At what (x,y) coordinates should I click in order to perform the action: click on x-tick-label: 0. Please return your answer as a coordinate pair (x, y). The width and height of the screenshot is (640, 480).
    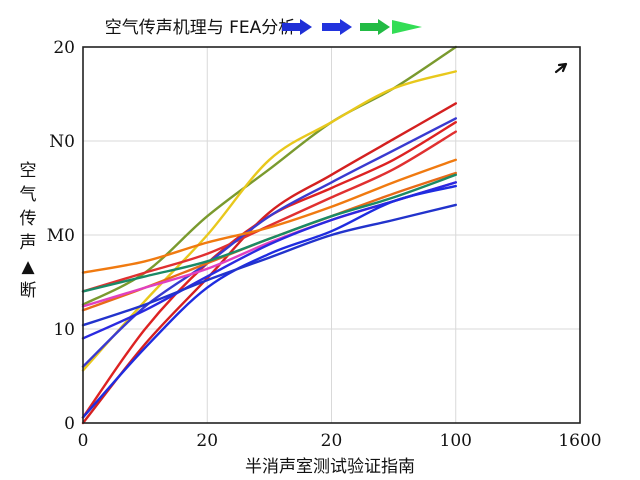
    Looking at the image, I should click on (83, 441).